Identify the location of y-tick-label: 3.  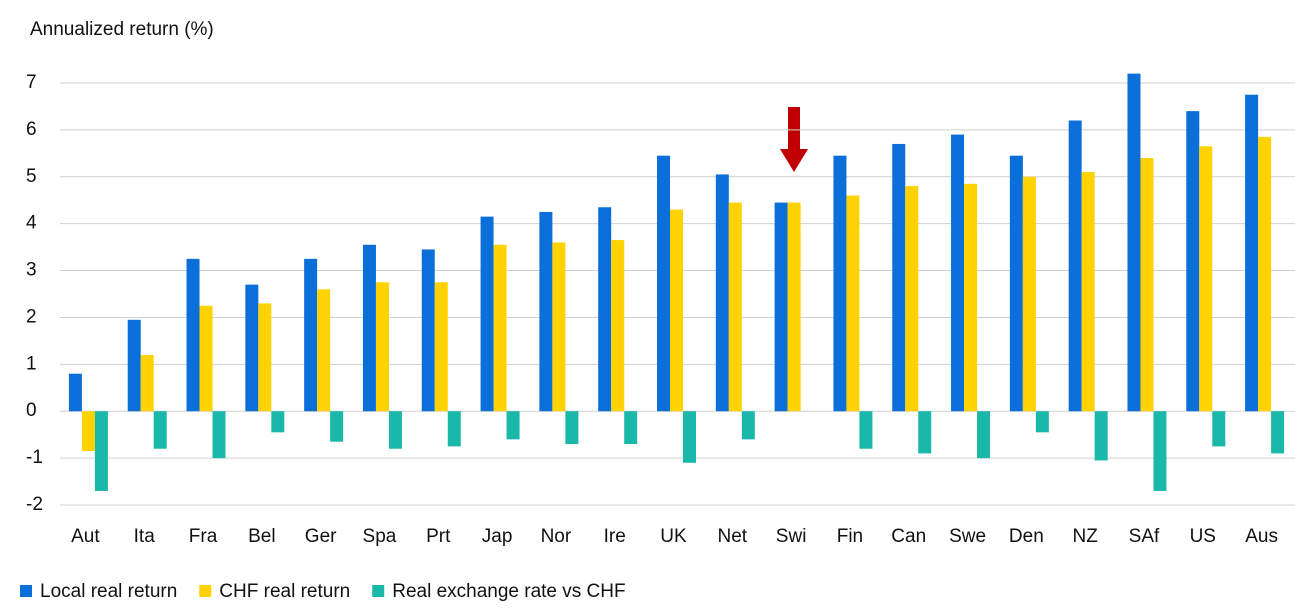
(31, 270).